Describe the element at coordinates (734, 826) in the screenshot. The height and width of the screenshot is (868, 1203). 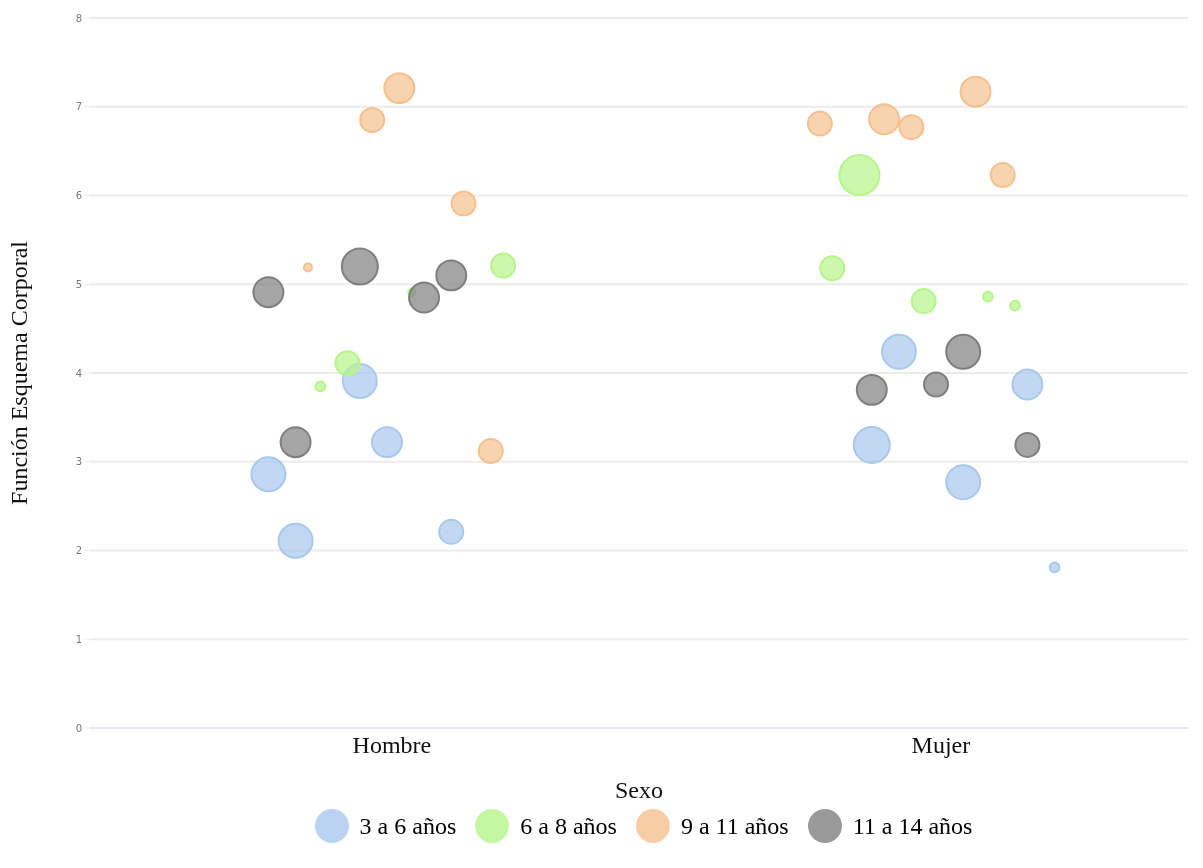
I see `legend-label: 9 a 11 años` at that location.